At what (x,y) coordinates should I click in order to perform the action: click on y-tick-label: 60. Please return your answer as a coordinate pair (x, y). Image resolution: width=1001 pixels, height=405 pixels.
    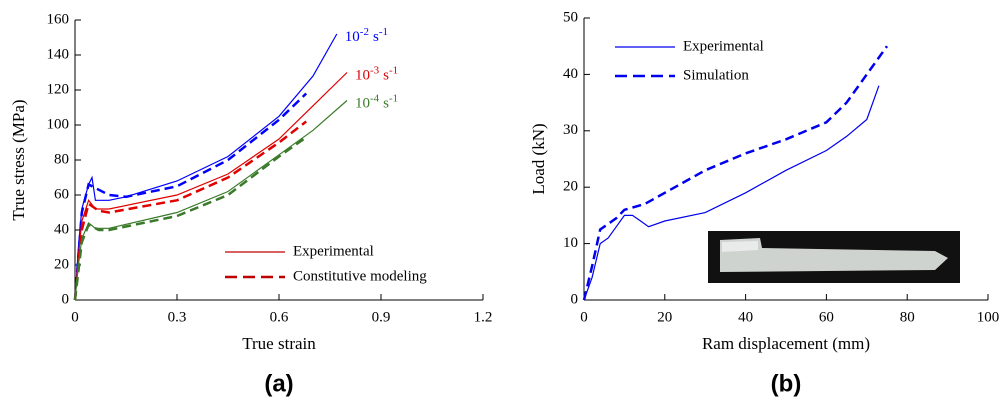
    Looking at the image, I should click on (61, 194).